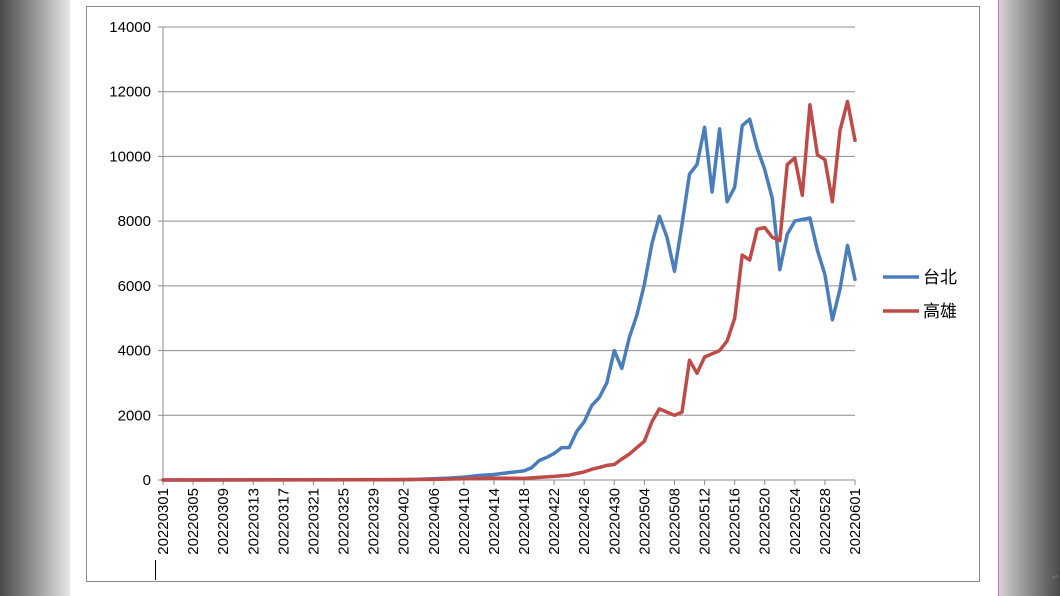 This screenshot has height=596, width=1060. Describe the element at coordinates (134, 286) in the screenshot. I see `y-tick-label: 6000` at that location.